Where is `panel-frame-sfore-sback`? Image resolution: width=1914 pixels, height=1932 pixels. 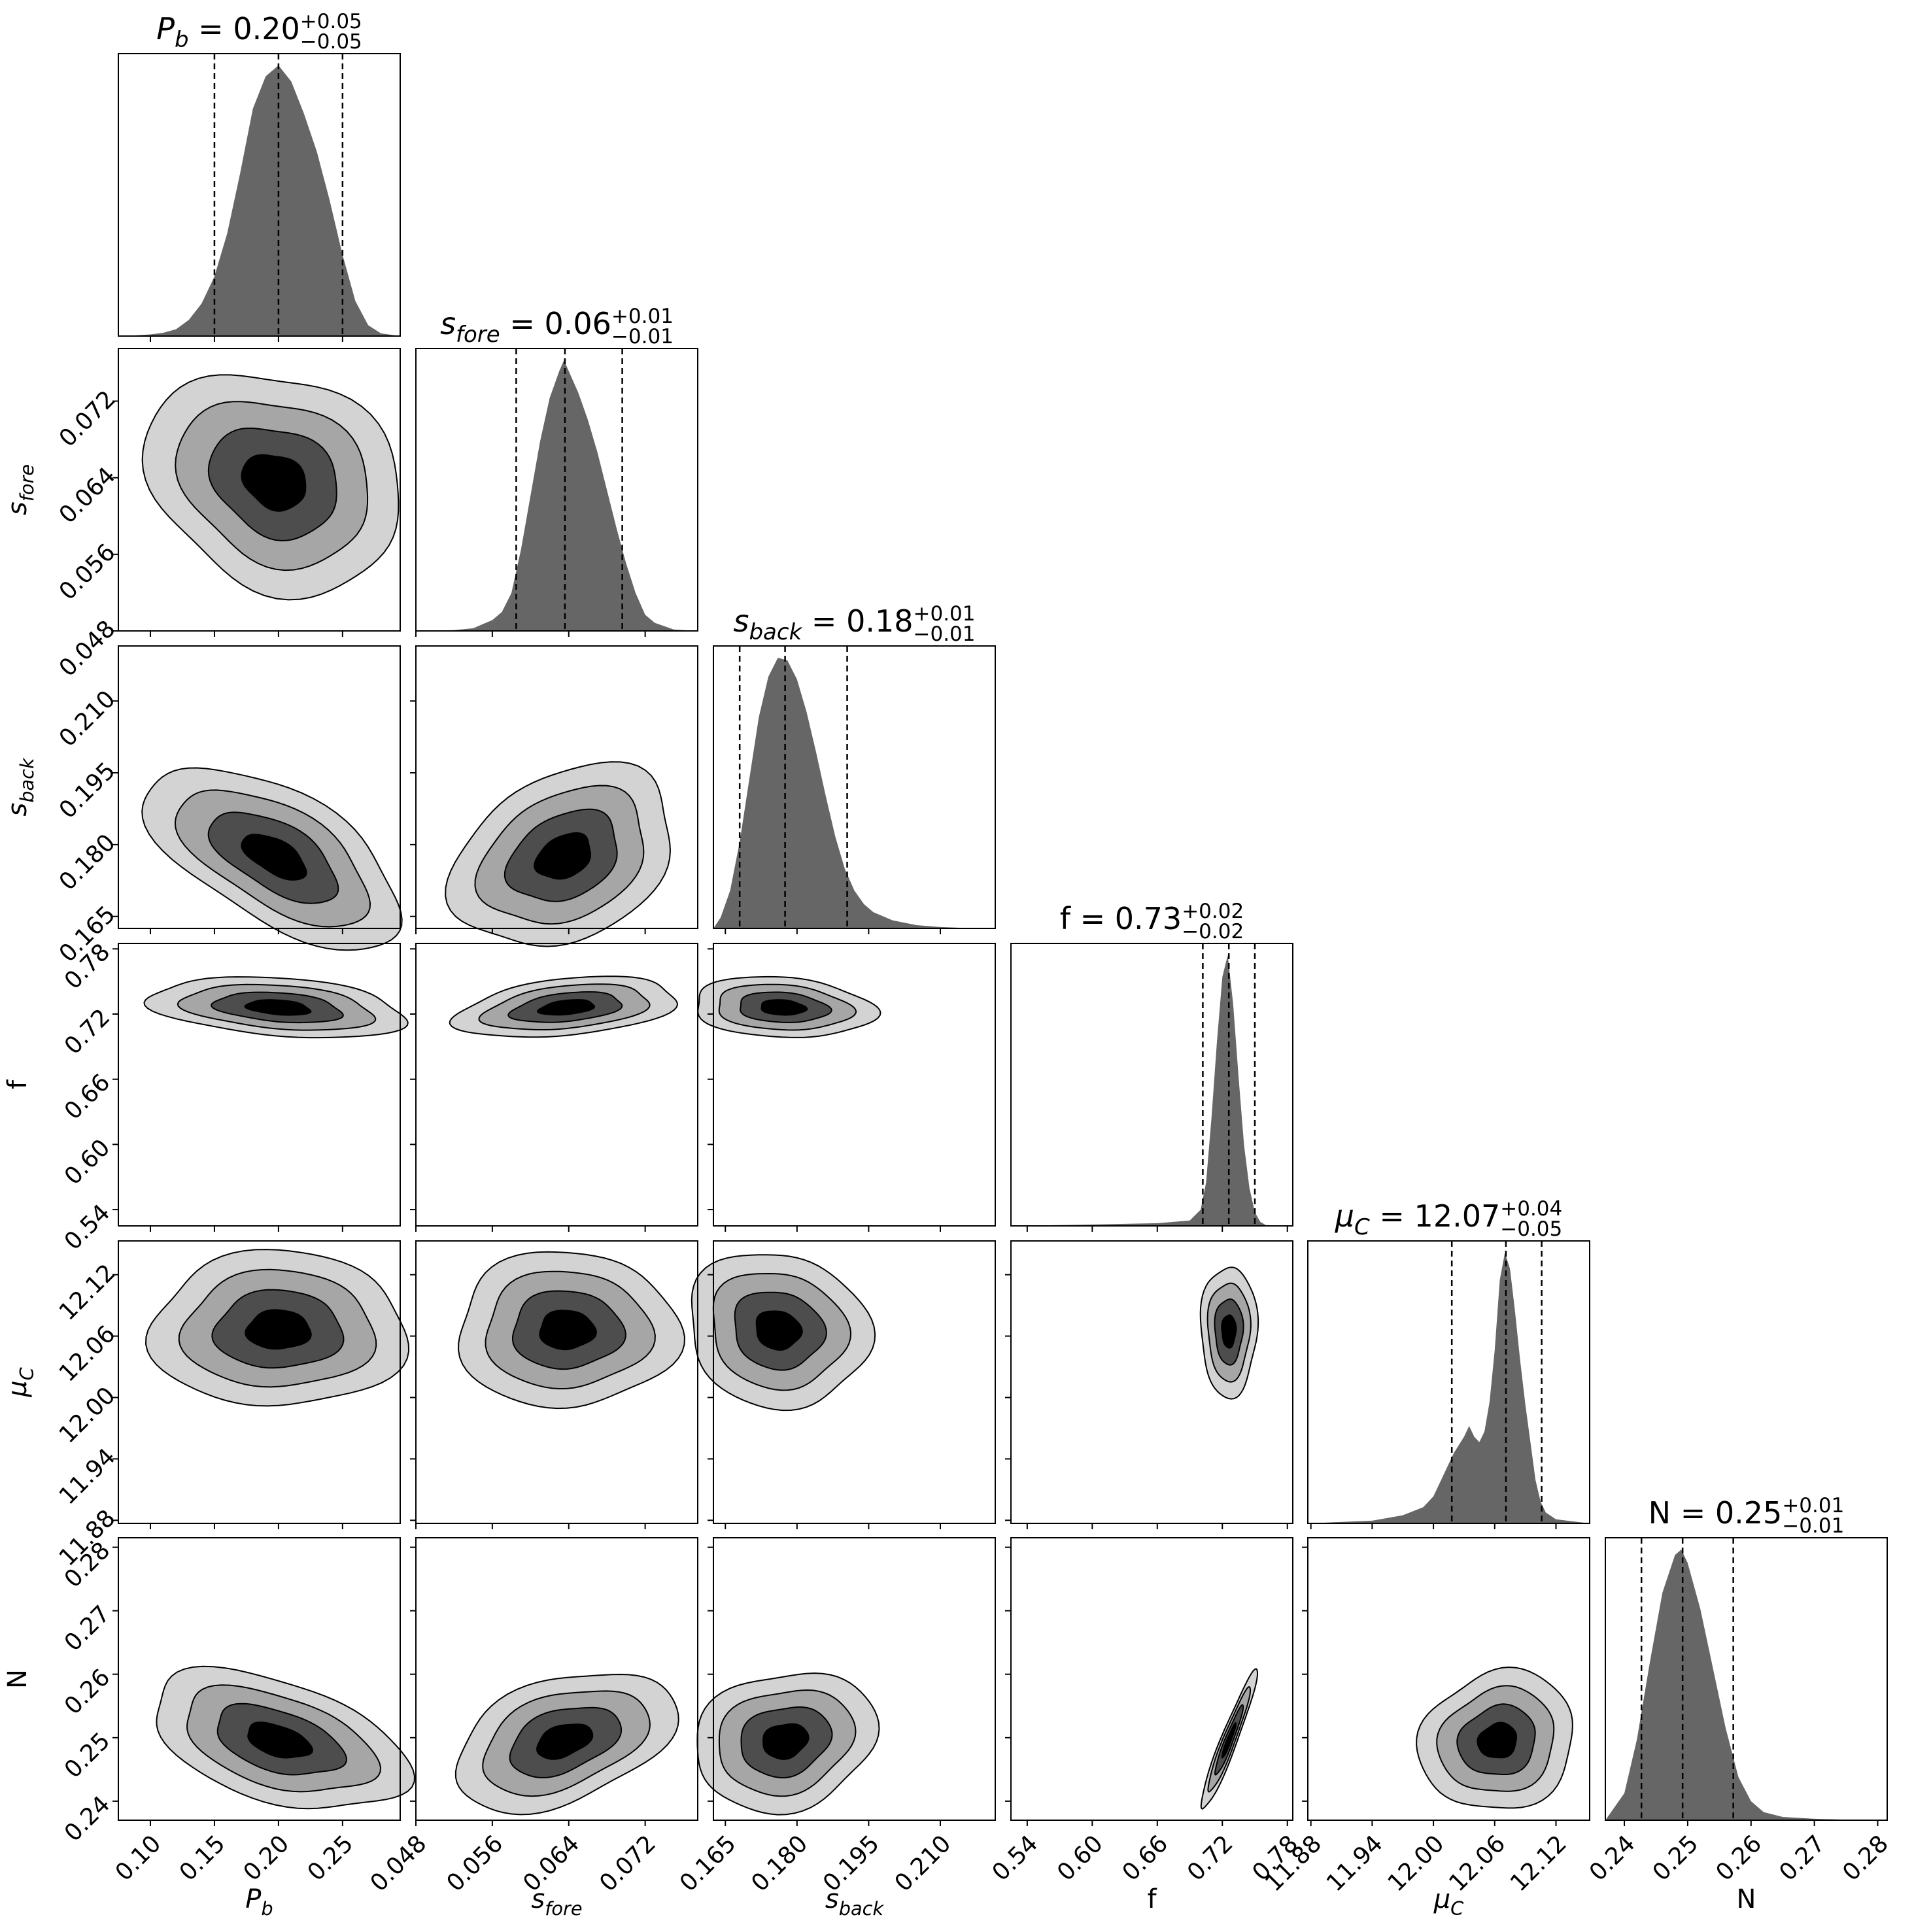 panel-frame-sfore-sback is located at coordinates (556, 787).